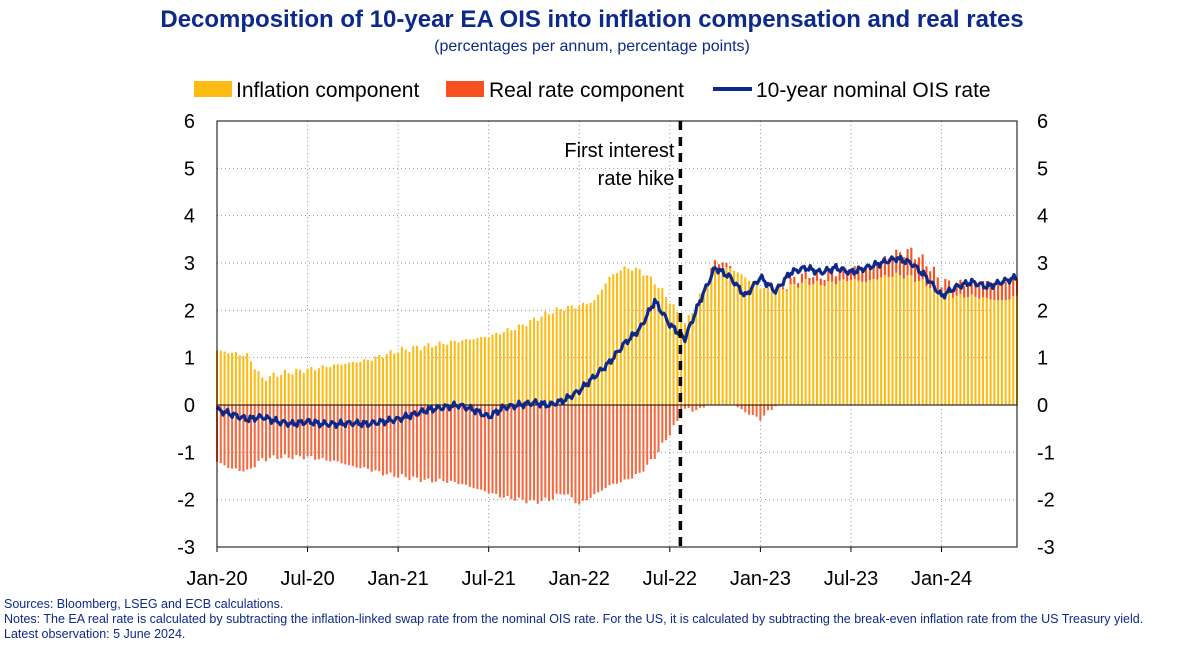  What do you see at coordinates (1046, 453) in the screenshot?
I see `y-tick-label-right: -1` at bounding box center [1046, 453].